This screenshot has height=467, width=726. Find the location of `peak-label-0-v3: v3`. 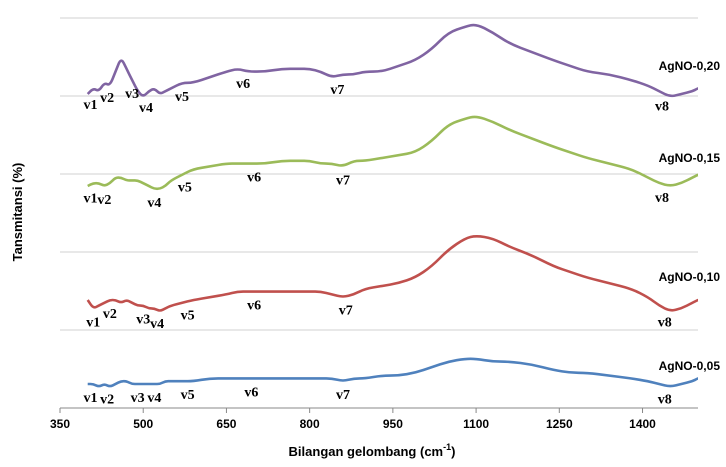

peak-label-0-v3: v3 is located at coordinates (132, 94).